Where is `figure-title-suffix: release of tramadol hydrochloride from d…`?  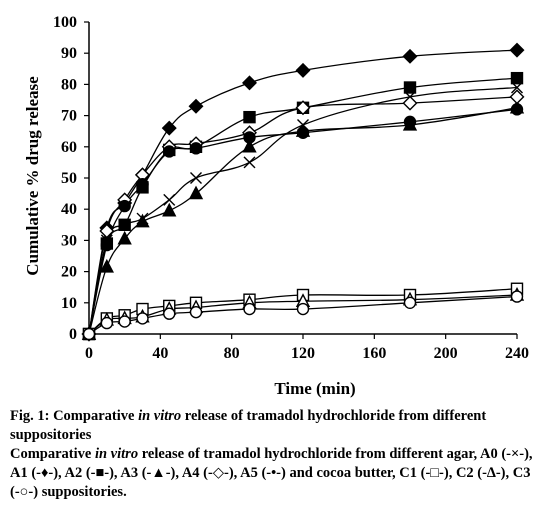
figure-title-suffix: release of tramadol hydrochloride from d… is located at coordinates (248, 425).